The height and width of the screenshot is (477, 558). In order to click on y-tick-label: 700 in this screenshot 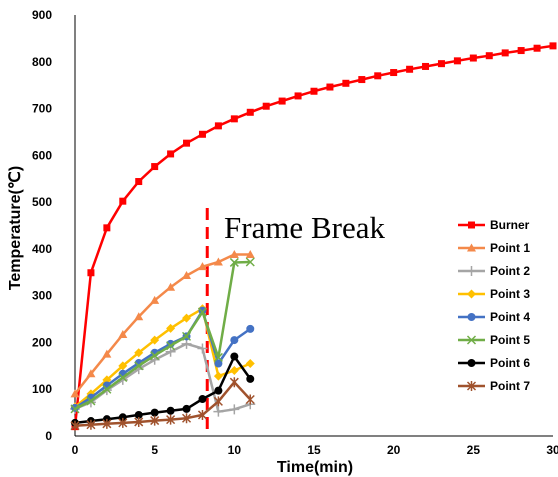, I will do `click(42, 109)`.